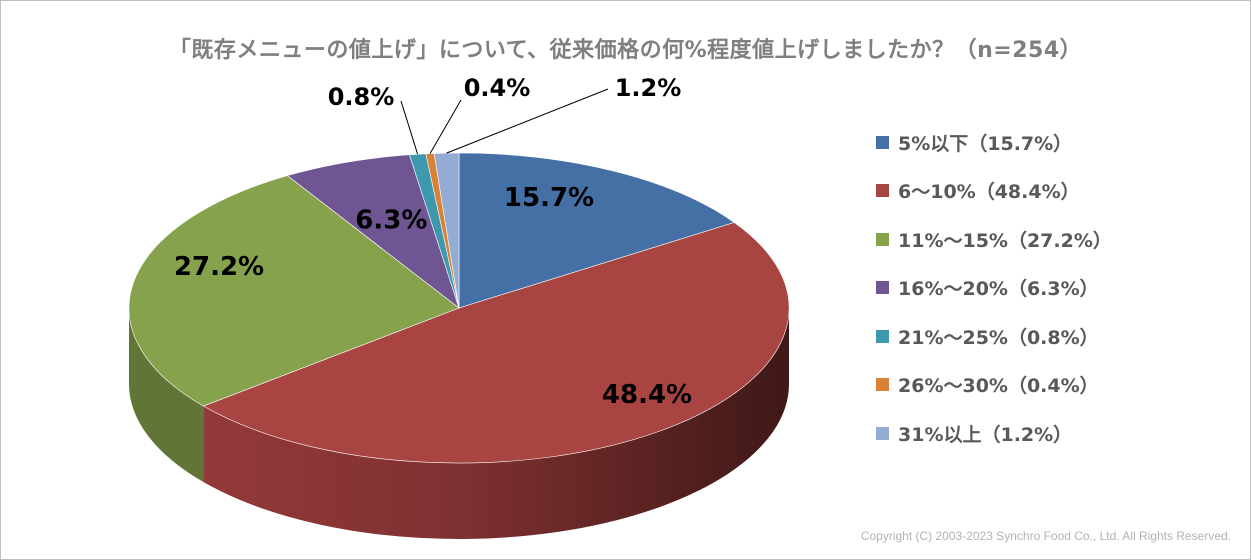 The height and width of the screenshot is (560, 1251). Describe the element at coordinates (648, 88) in the screenshot. I see `data-label-6: 1.2%` at that location.